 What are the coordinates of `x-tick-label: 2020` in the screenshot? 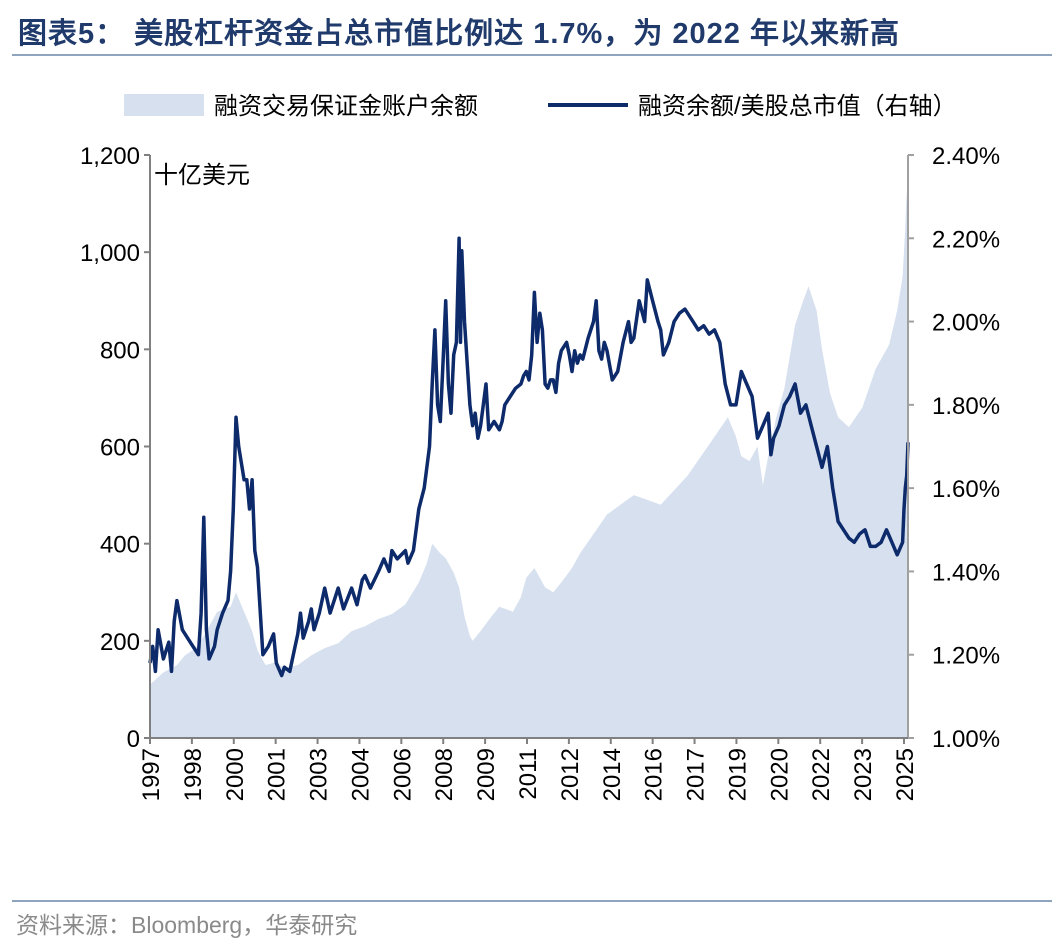 It's located at (779, 774).